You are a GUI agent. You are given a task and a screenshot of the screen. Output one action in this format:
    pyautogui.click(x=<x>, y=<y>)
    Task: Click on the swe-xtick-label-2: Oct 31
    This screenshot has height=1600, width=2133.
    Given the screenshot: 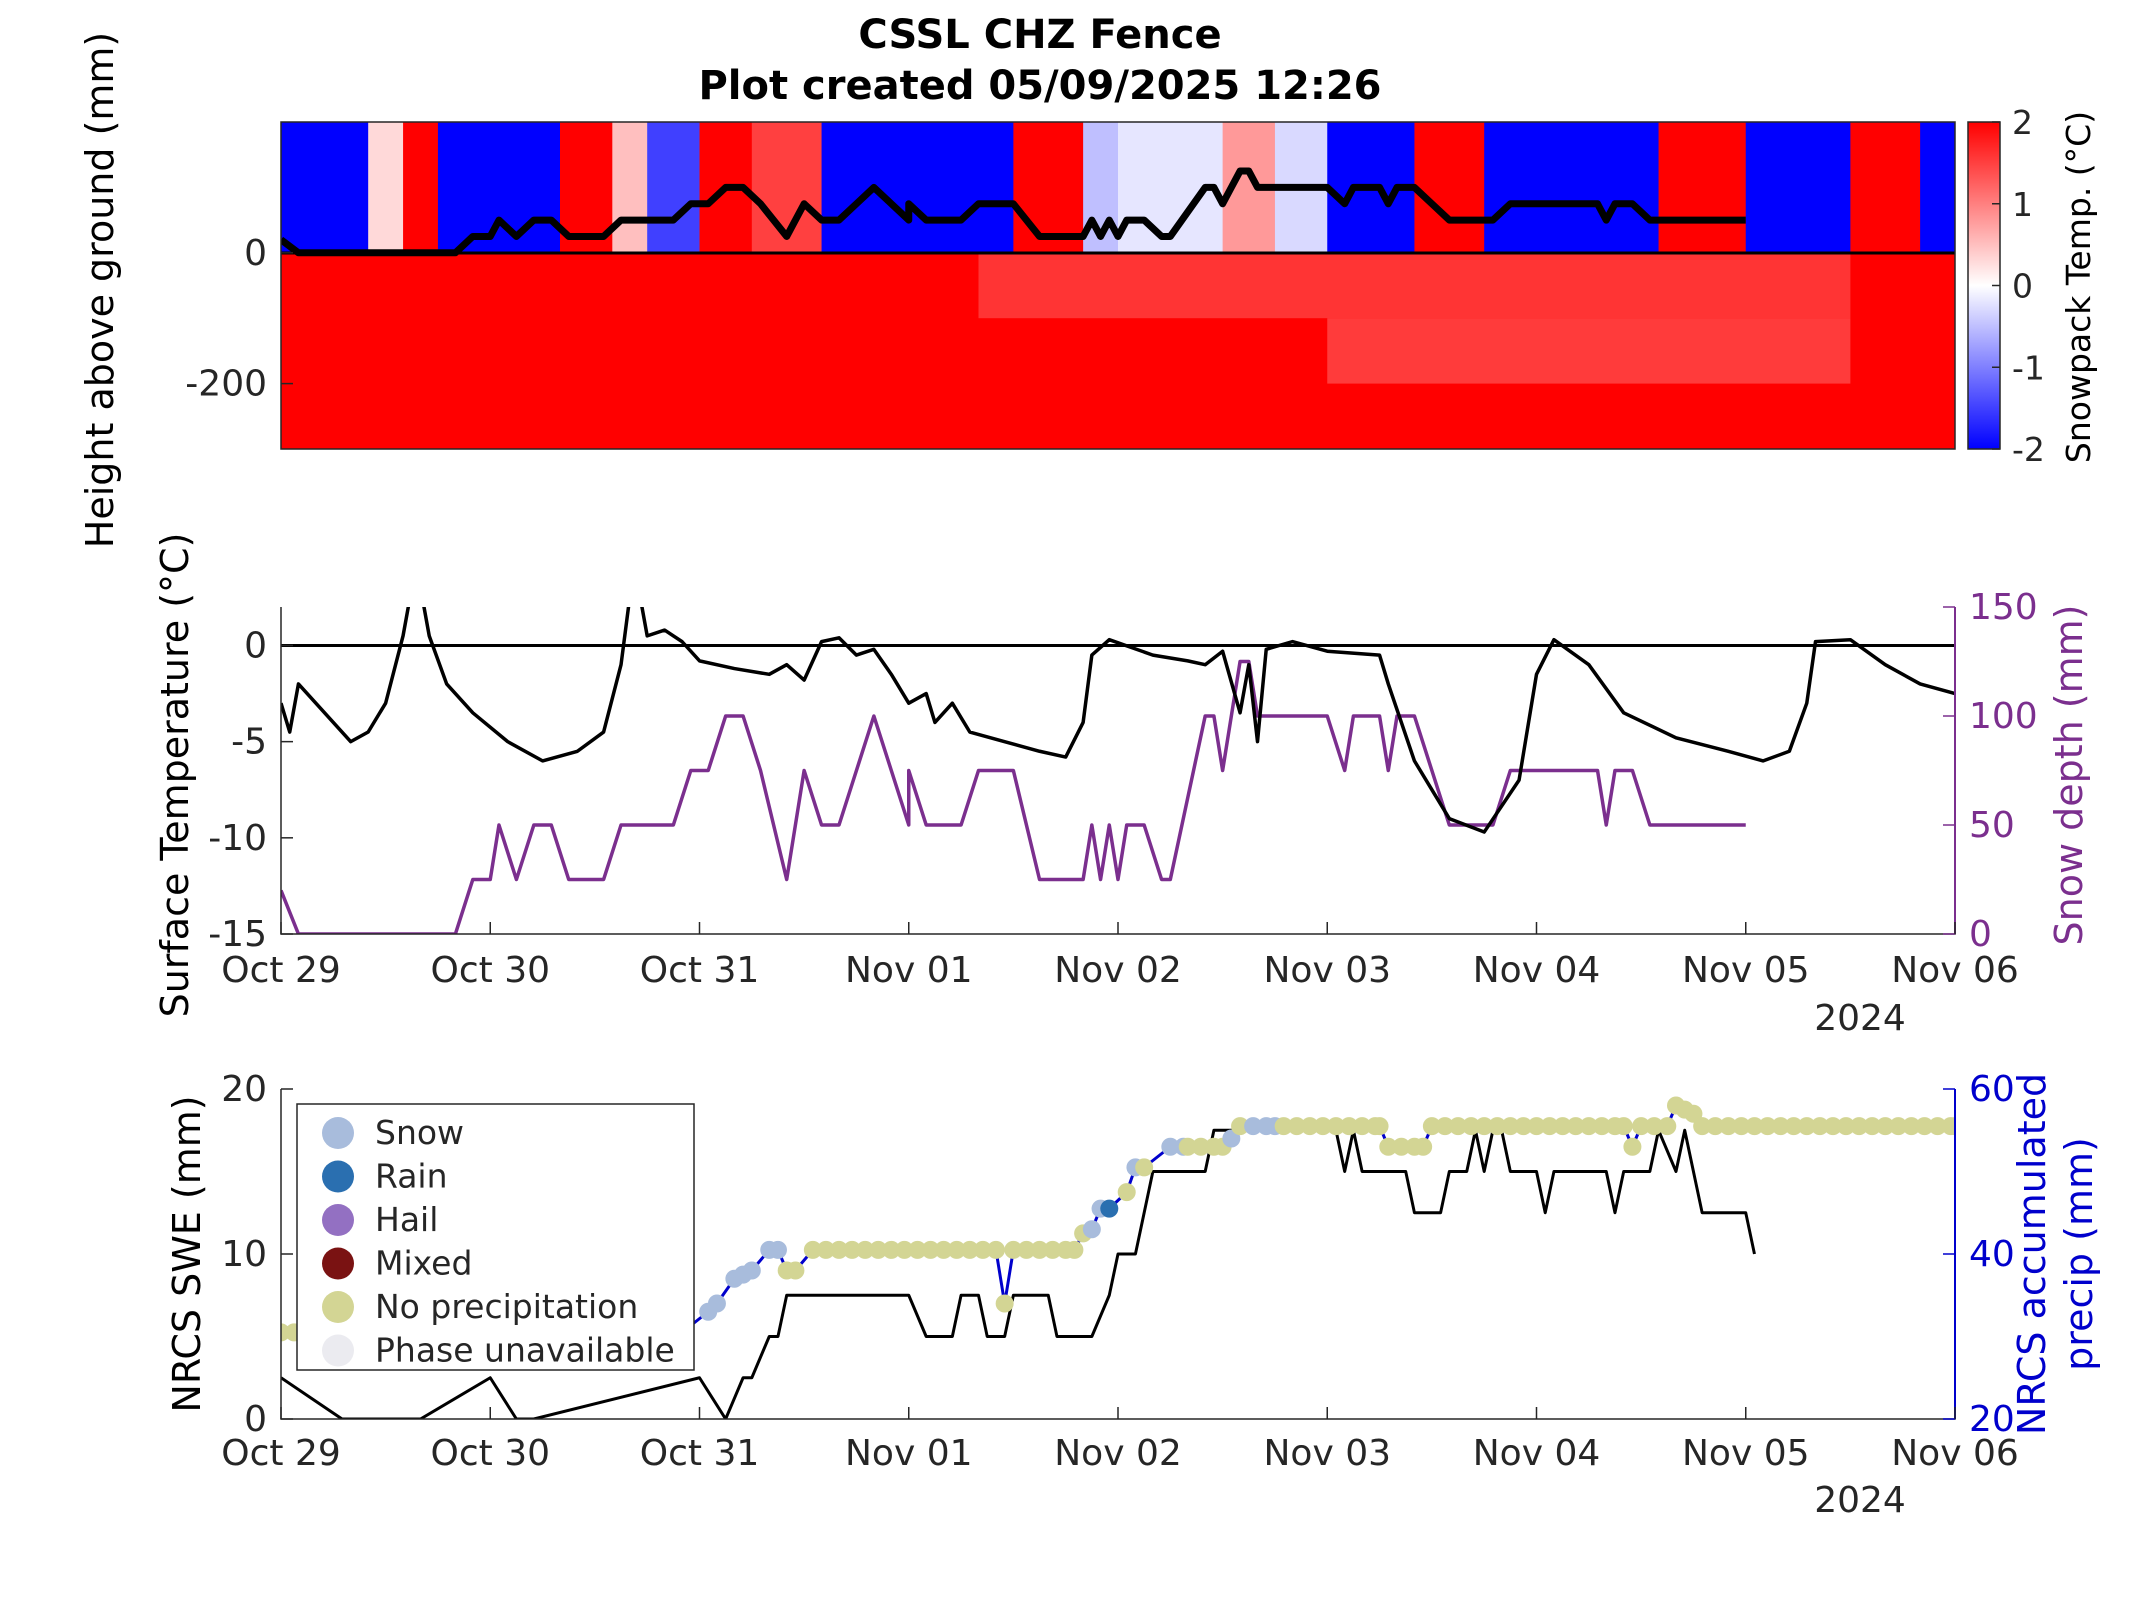 What is the action you would take?
    pyautogui.click(x=700, y=1453)
    